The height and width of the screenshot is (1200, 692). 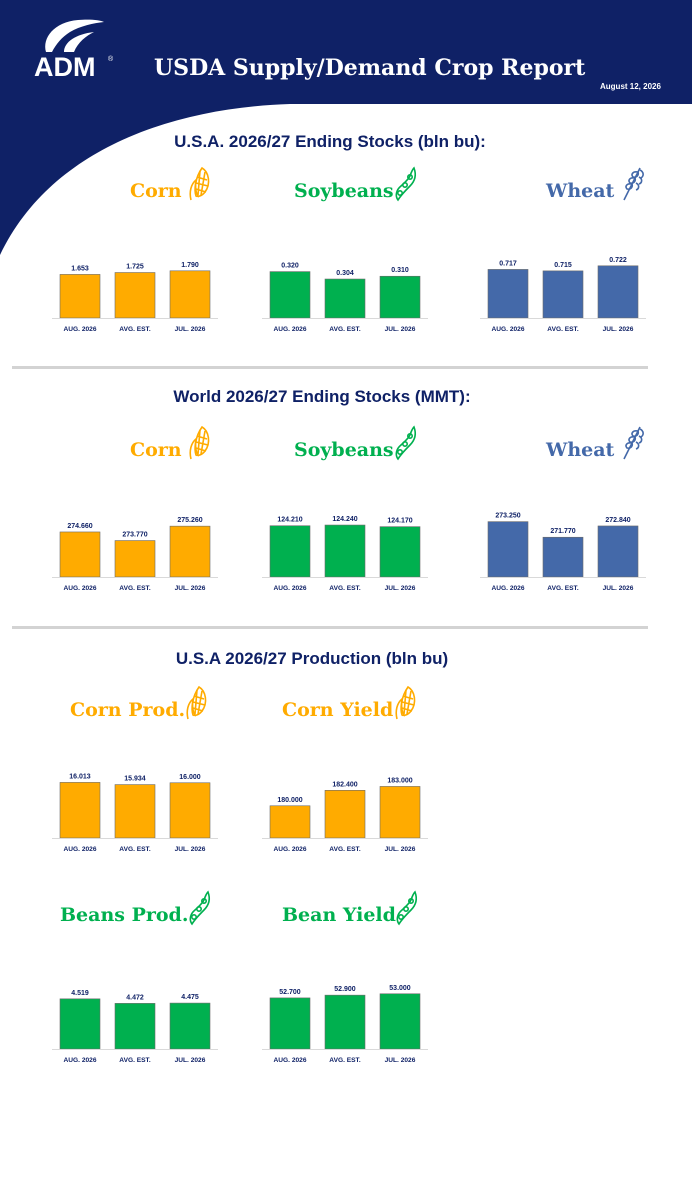 I want to click on bar-value-label: 0.320, so click(x=290, y=266).